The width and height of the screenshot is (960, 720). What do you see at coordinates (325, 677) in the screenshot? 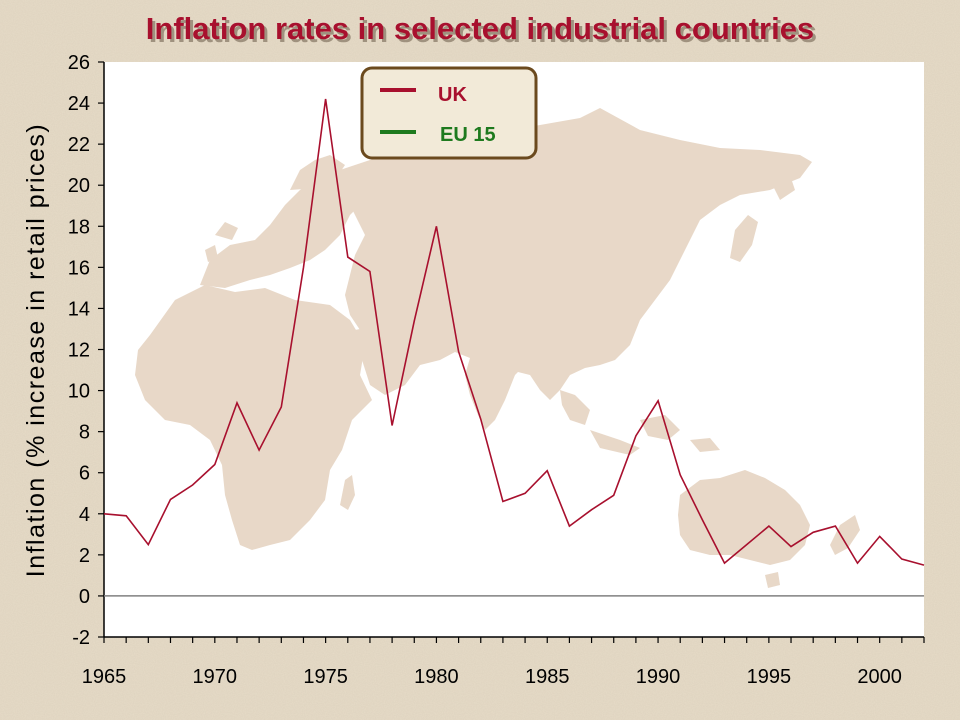
I see `x-tick-label: 1975` at bounding box center [325, 677].